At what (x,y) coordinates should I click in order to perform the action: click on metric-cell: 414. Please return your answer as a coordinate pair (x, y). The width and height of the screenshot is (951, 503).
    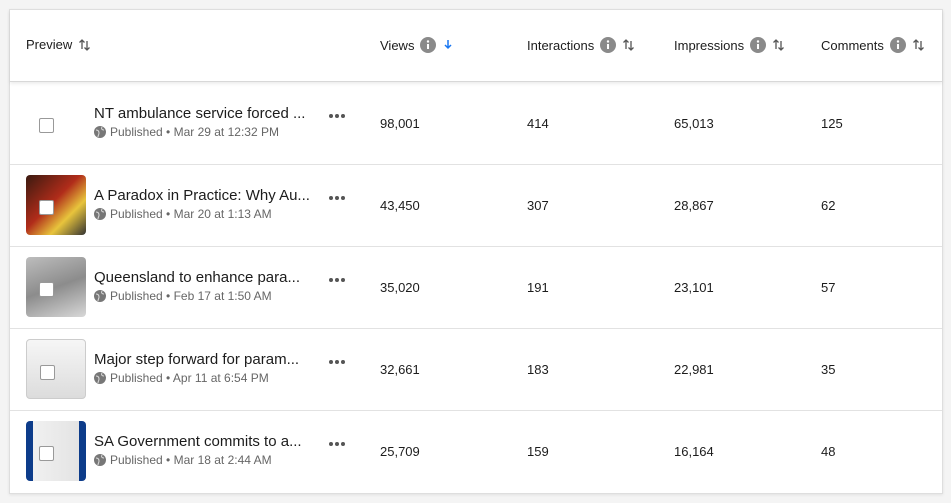
    Looking at the image, I should click on (538, 123).